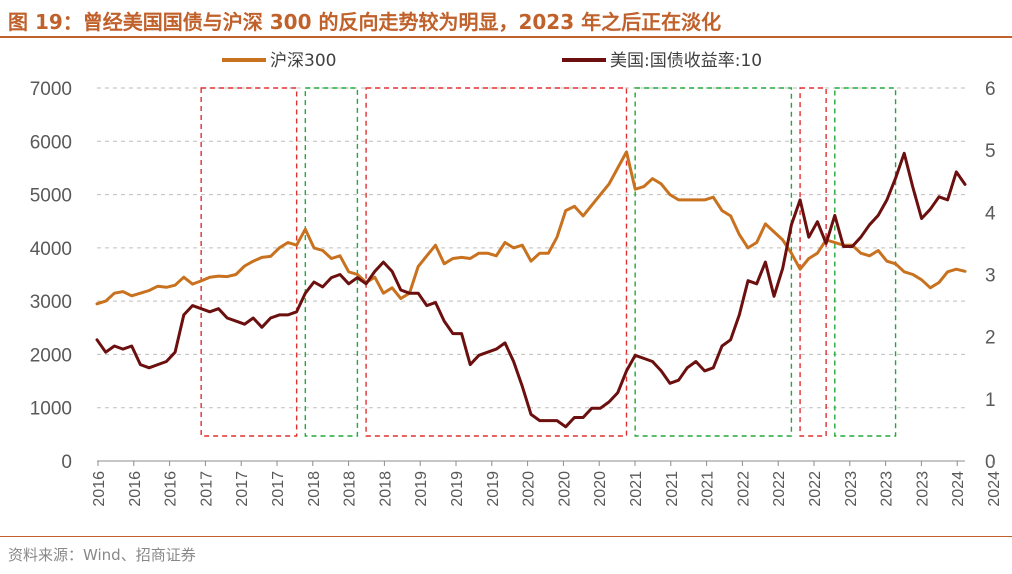  What do you see at coordinates (51, 409) in the screenshot?
I see `y-left-tick-label: 1000` at bounding box center [51, 409].